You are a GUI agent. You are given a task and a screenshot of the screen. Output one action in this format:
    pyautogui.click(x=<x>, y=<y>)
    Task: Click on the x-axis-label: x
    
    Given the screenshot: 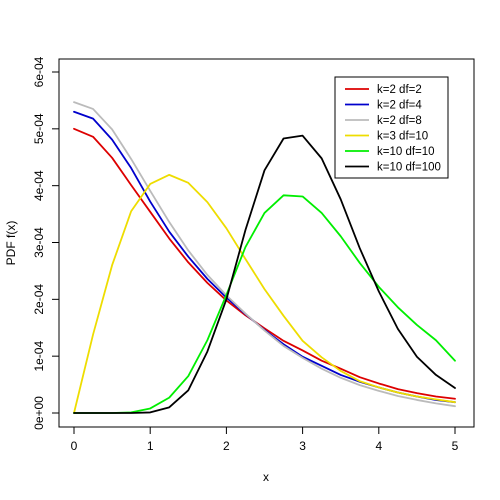 What is the action you would take?
    pyautogui.click(x=266, y=477)
    